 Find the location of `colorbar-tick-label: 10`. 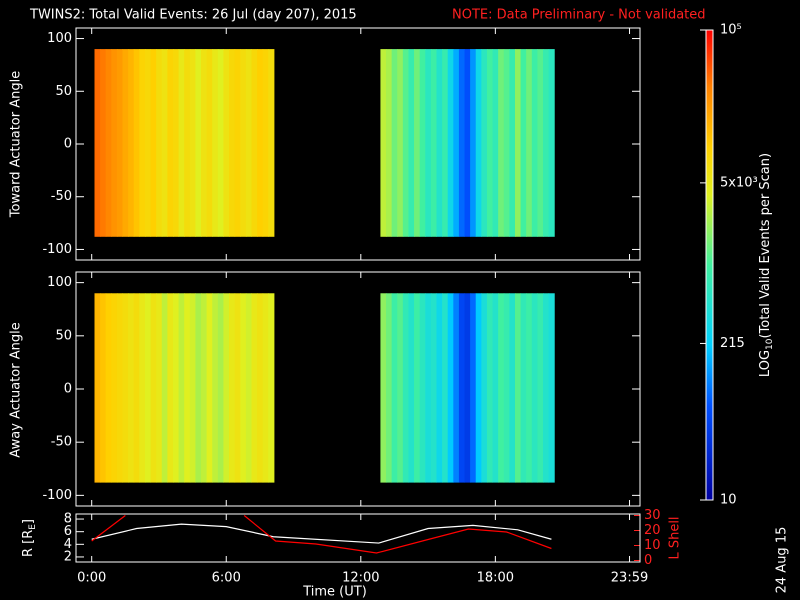

colorbar-tick-label: 10 is located at coordinates (728, 500).